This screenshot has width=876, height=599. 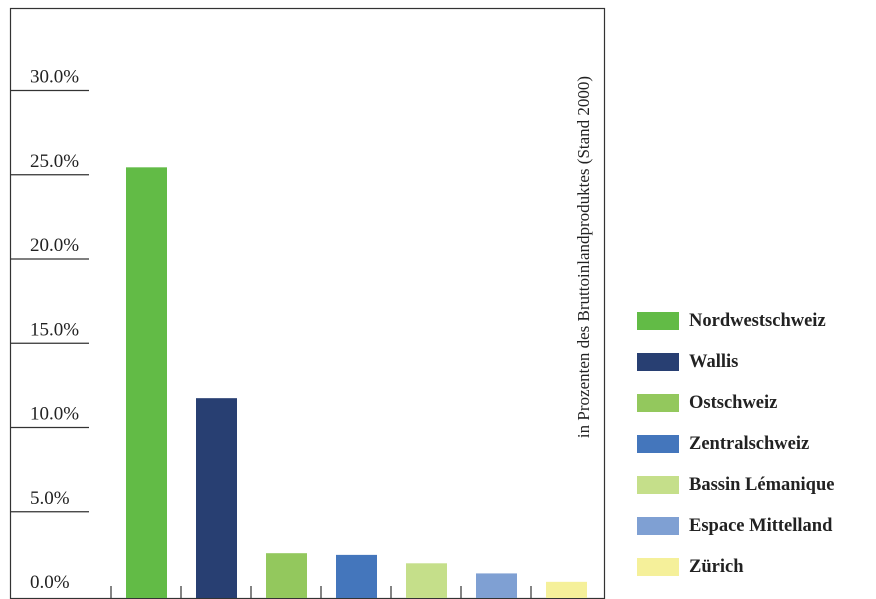 I want to click on legend-label: Ostschweiz, so click(x=733, y=403).